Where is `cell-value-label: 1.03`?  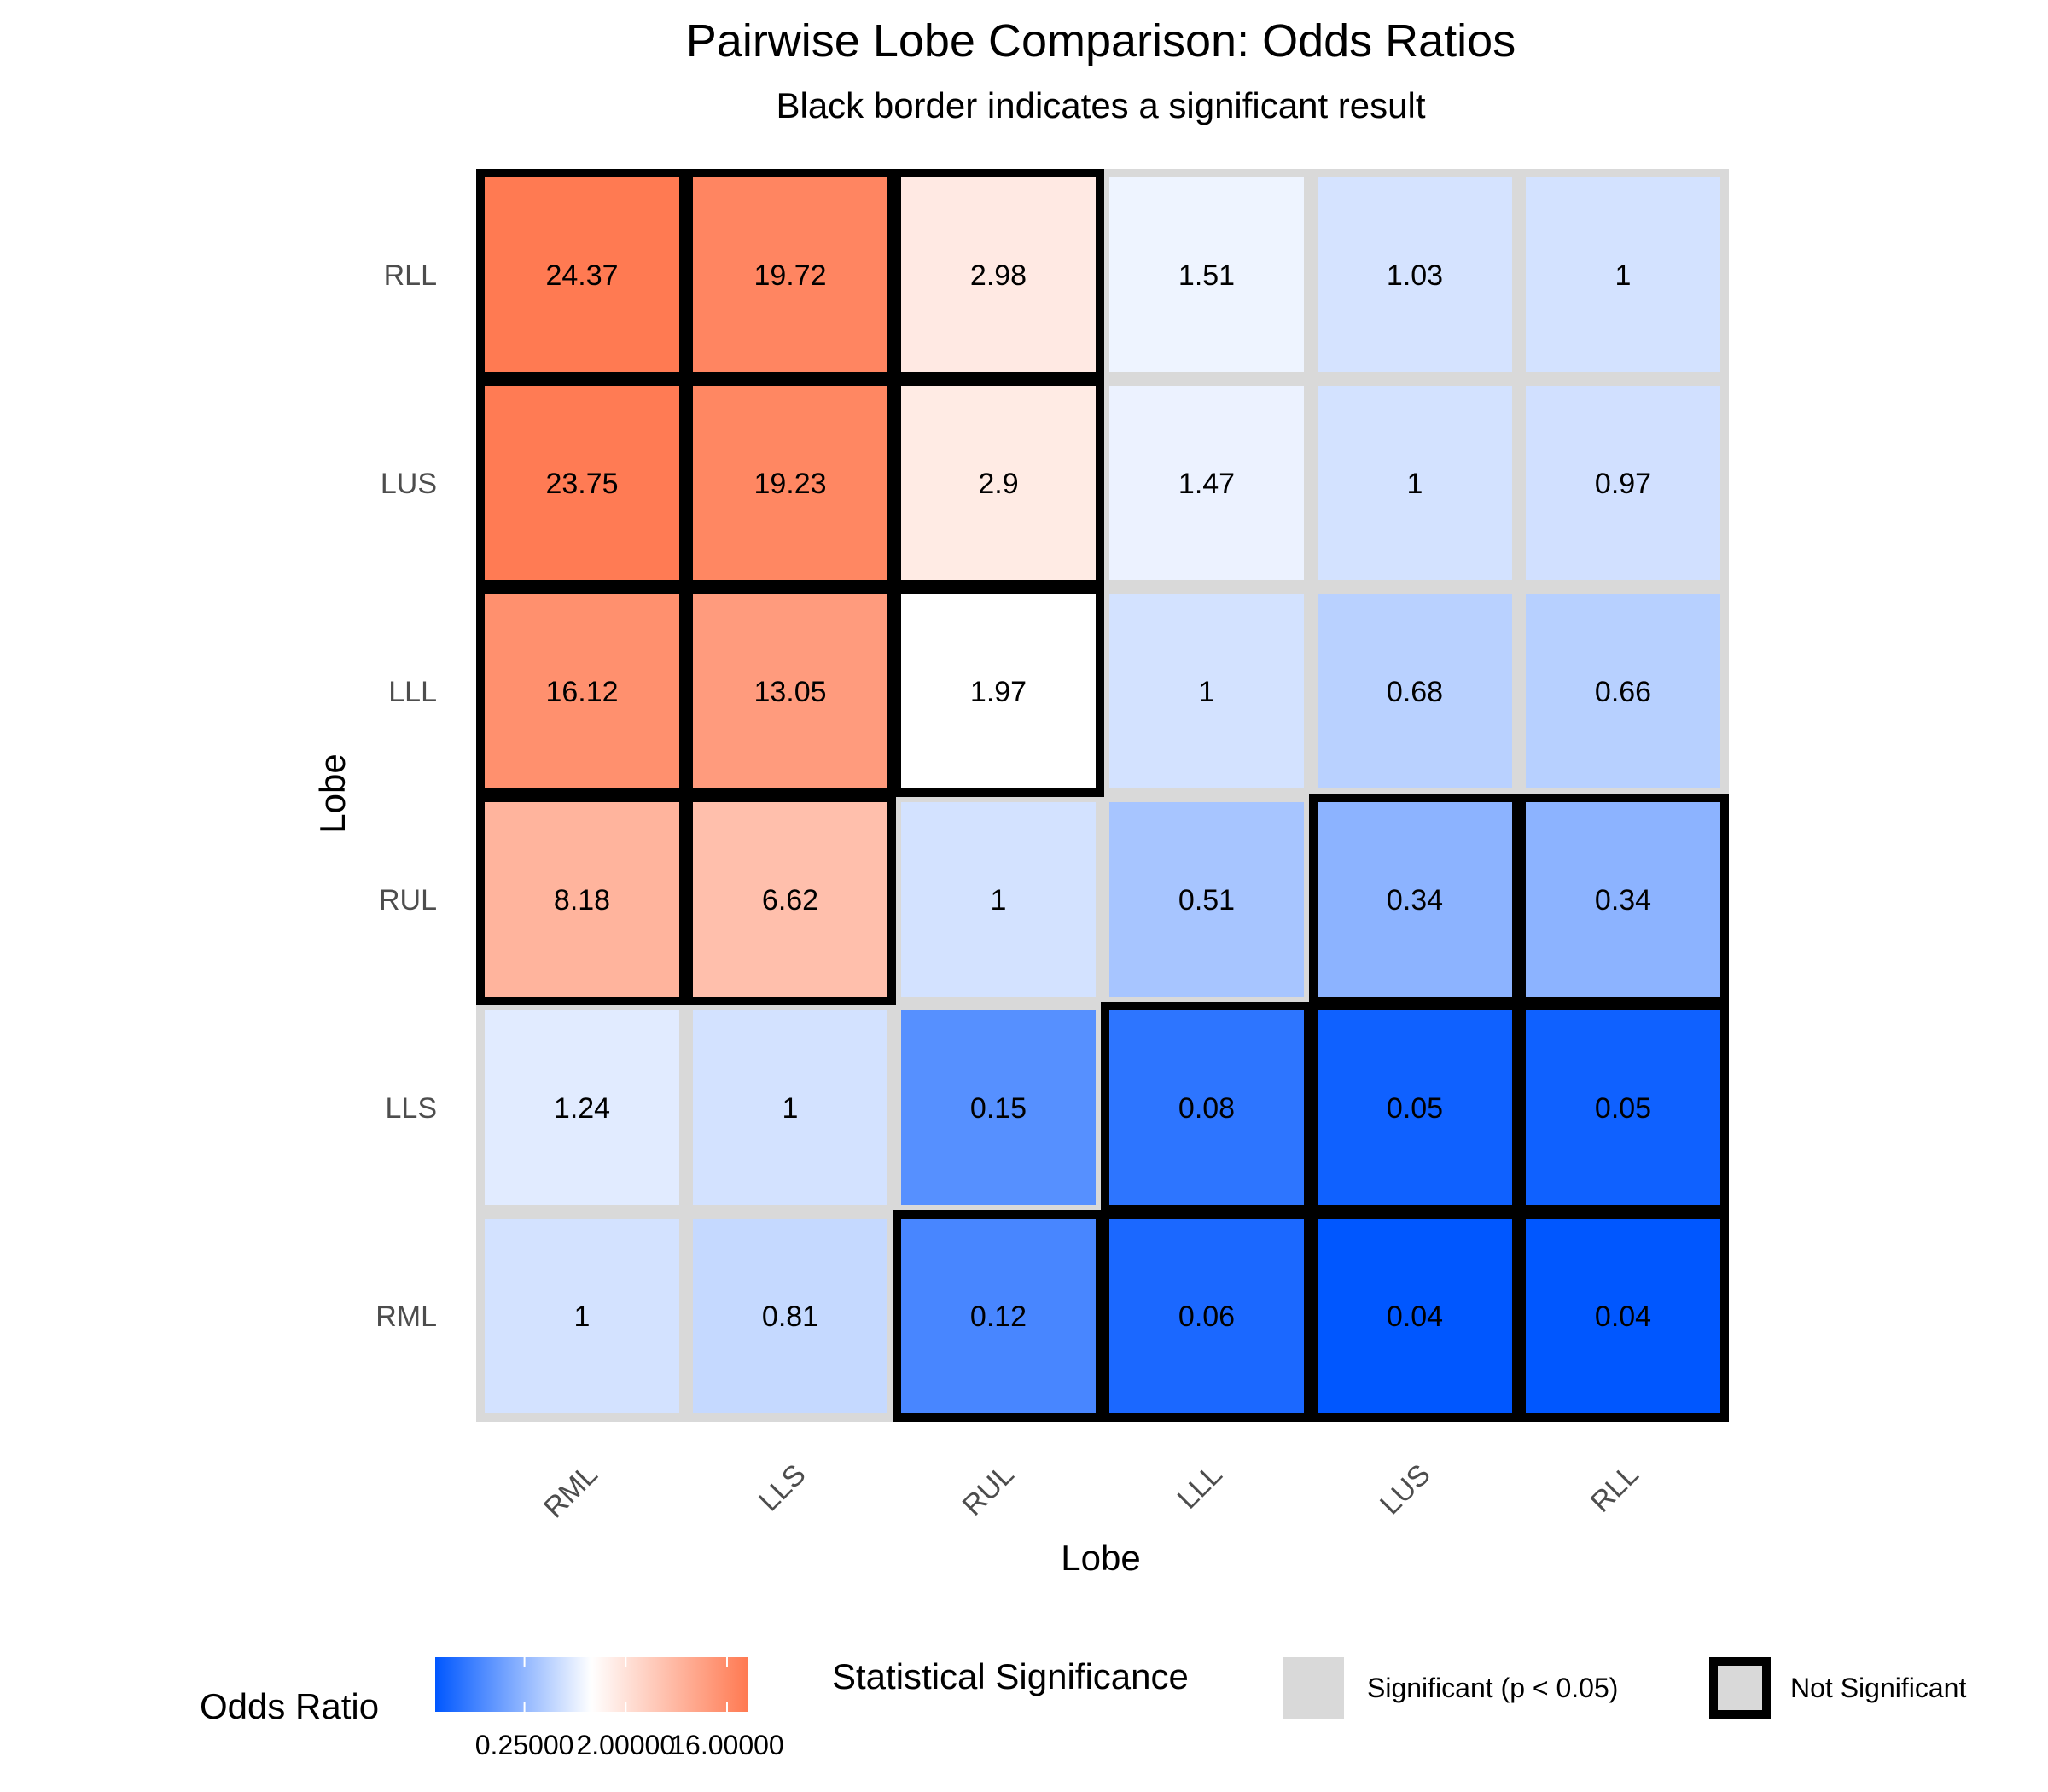 cell-value-label: 1.03 is located at coordinates (1415, 275).